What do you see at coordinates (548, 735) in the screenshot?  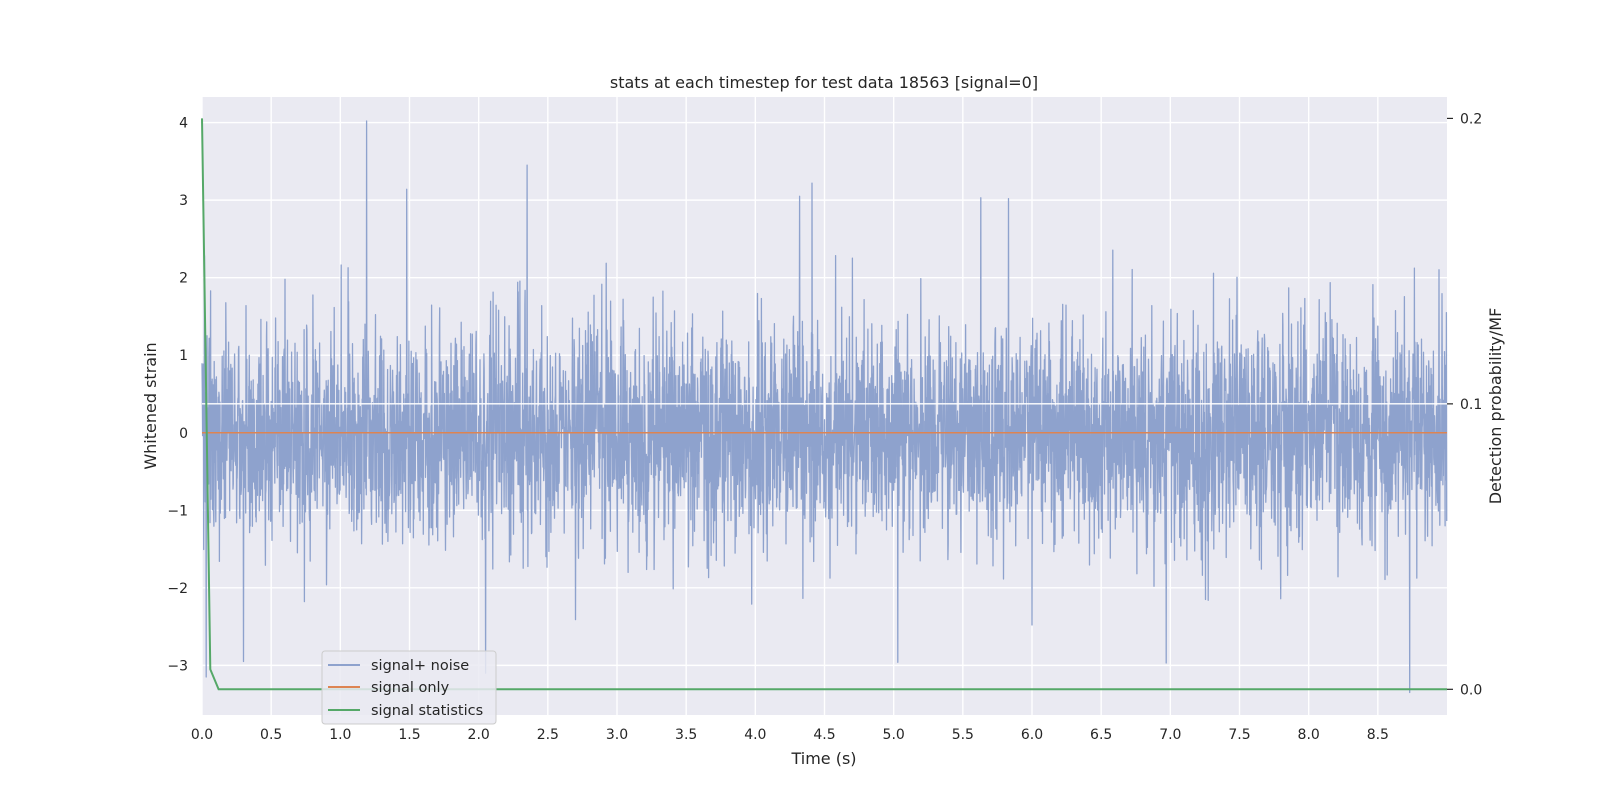 I see `x-tick-label: 2.5` at bounding box center [548, 735].